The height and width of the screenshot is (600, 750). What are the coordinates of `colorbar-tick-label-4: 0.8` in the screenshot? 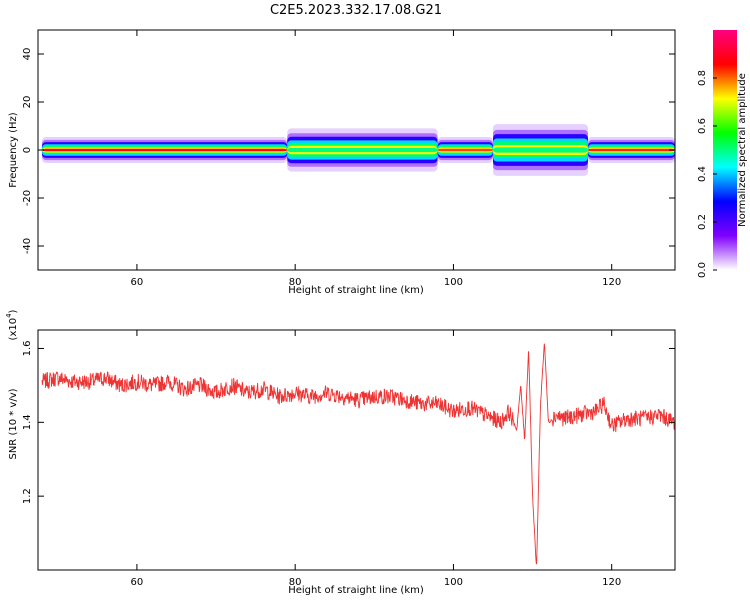 It's located at (702, 78).